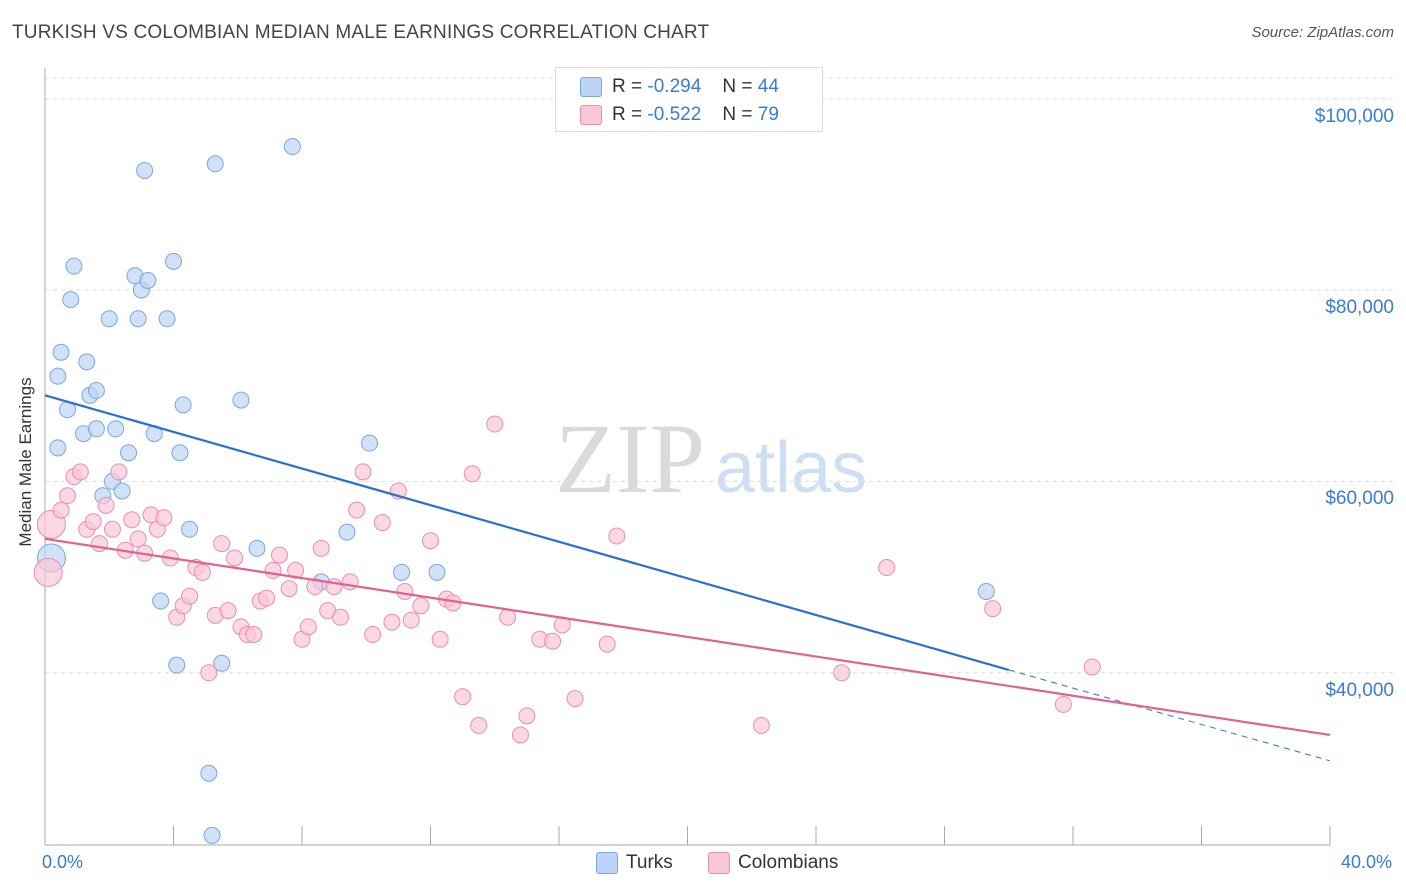 The width and height of the screenshot is (1406, 892). What do you see at coordinates (627, 86) in the screenshot?
I see `turks-r-label: R =` at bounding box center [627, 86].